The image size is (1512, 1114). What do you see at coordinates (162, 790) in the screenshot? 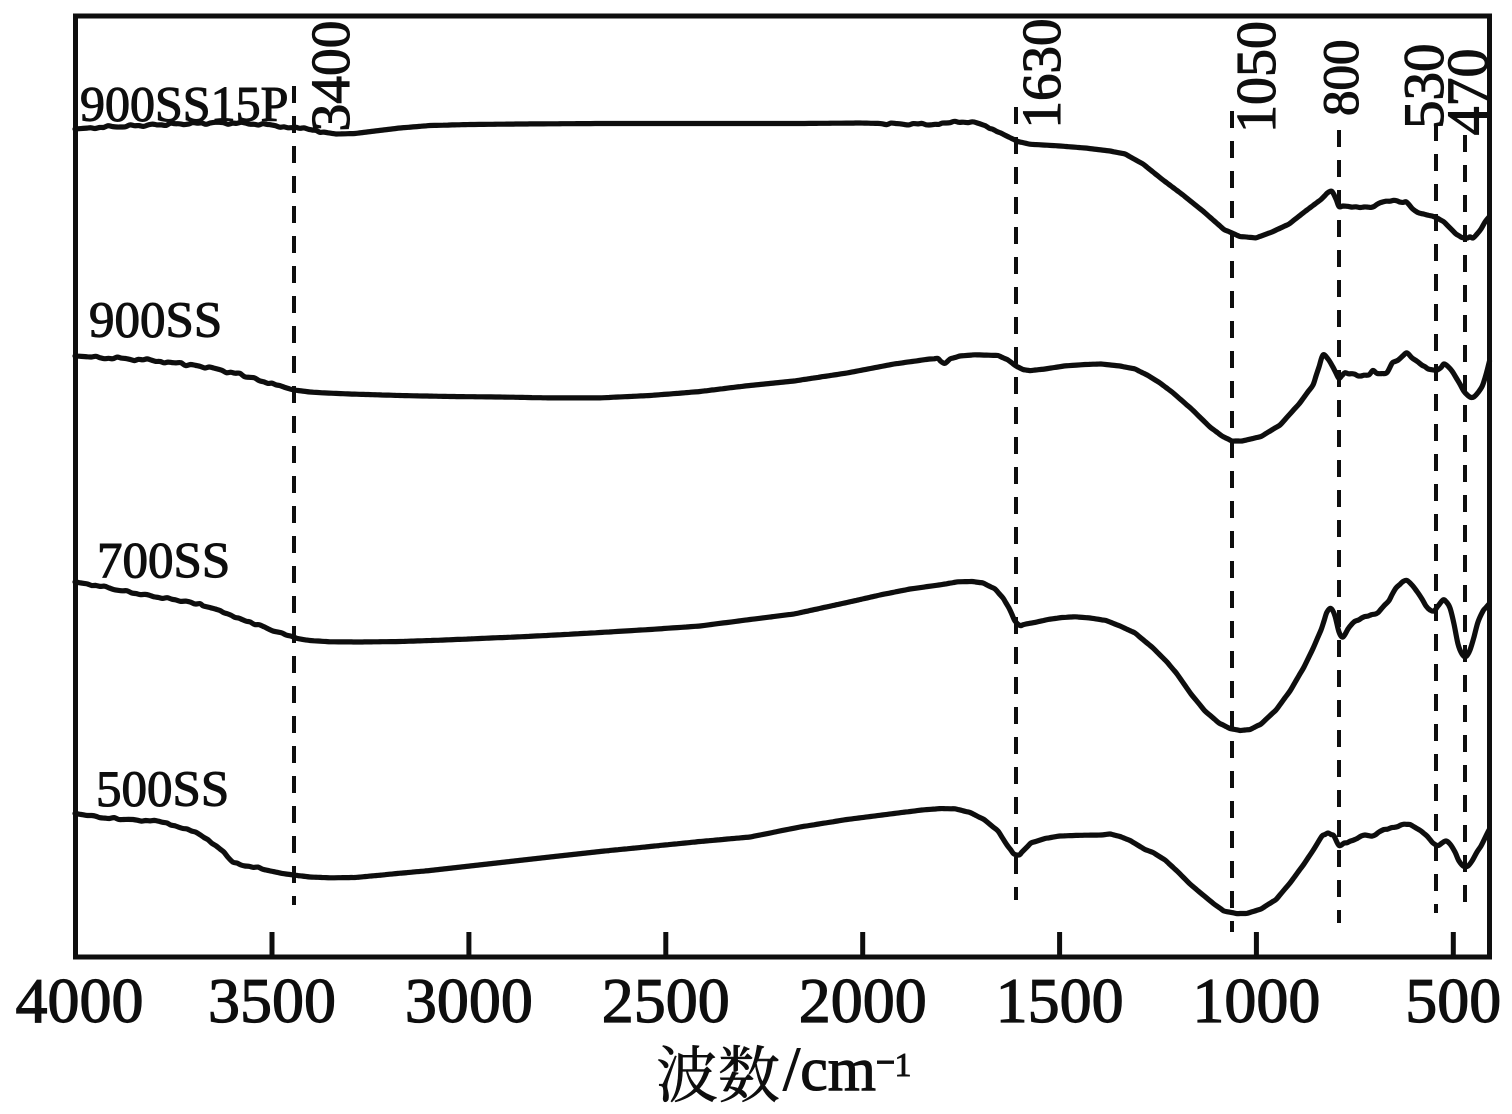
I see `svg-text: 500SS` at bounding box center [162, 790].